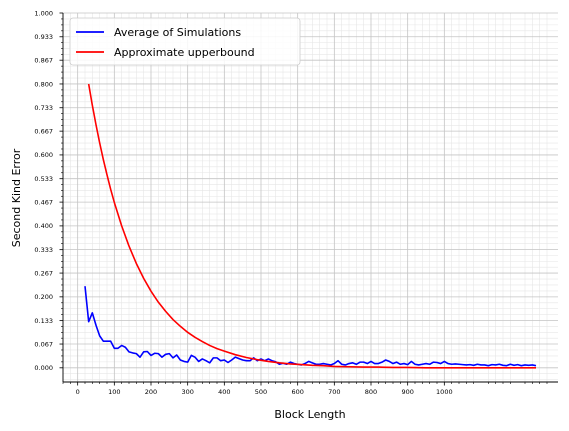 This screenshot has width=569, height=431. I want to click on x-tick-label: 600, so click(297, 392).